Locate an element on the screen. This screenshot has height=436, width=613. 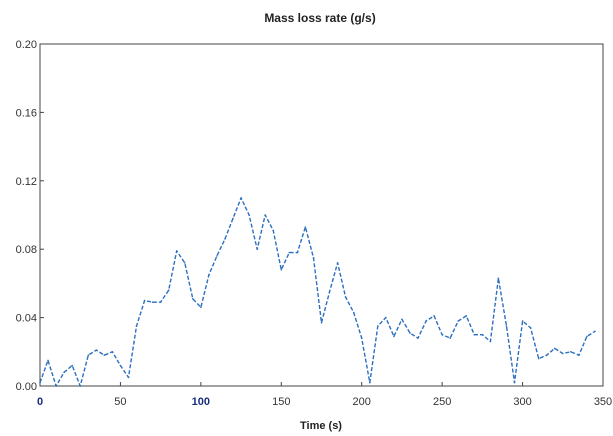
x-tick-label: 350 is located at coordinates (603, 402).